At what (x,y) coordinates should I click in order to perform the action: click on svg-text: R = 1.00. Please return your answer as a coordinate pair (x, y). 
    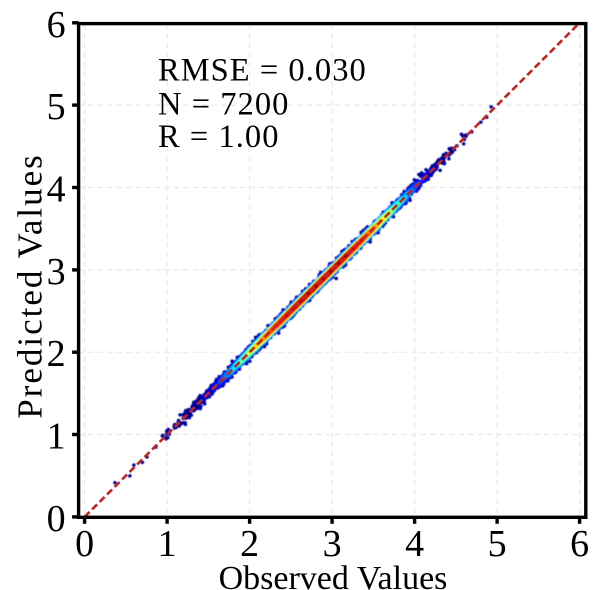
    Looking at the image, I should click on (219, 137).